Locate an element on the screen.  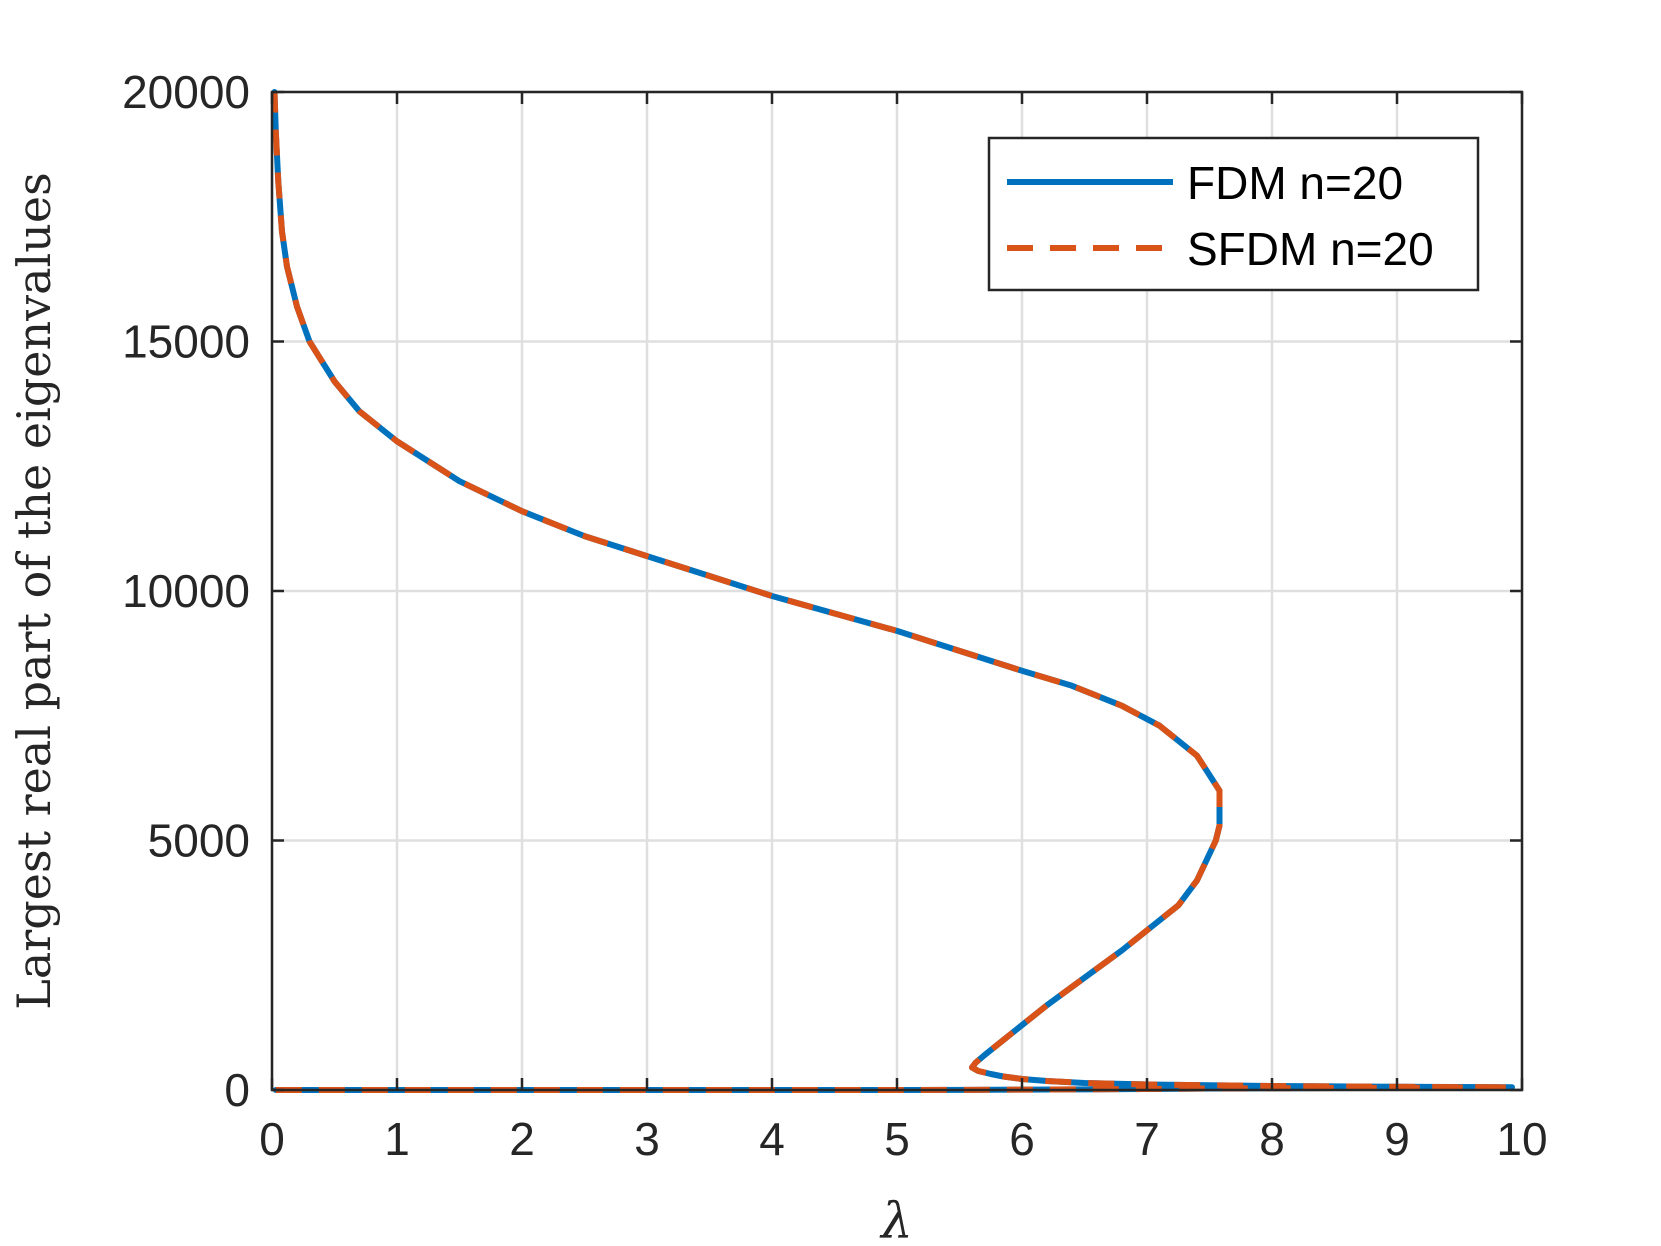
x-tick-label: 4 is located at coordinates (772, 1139).